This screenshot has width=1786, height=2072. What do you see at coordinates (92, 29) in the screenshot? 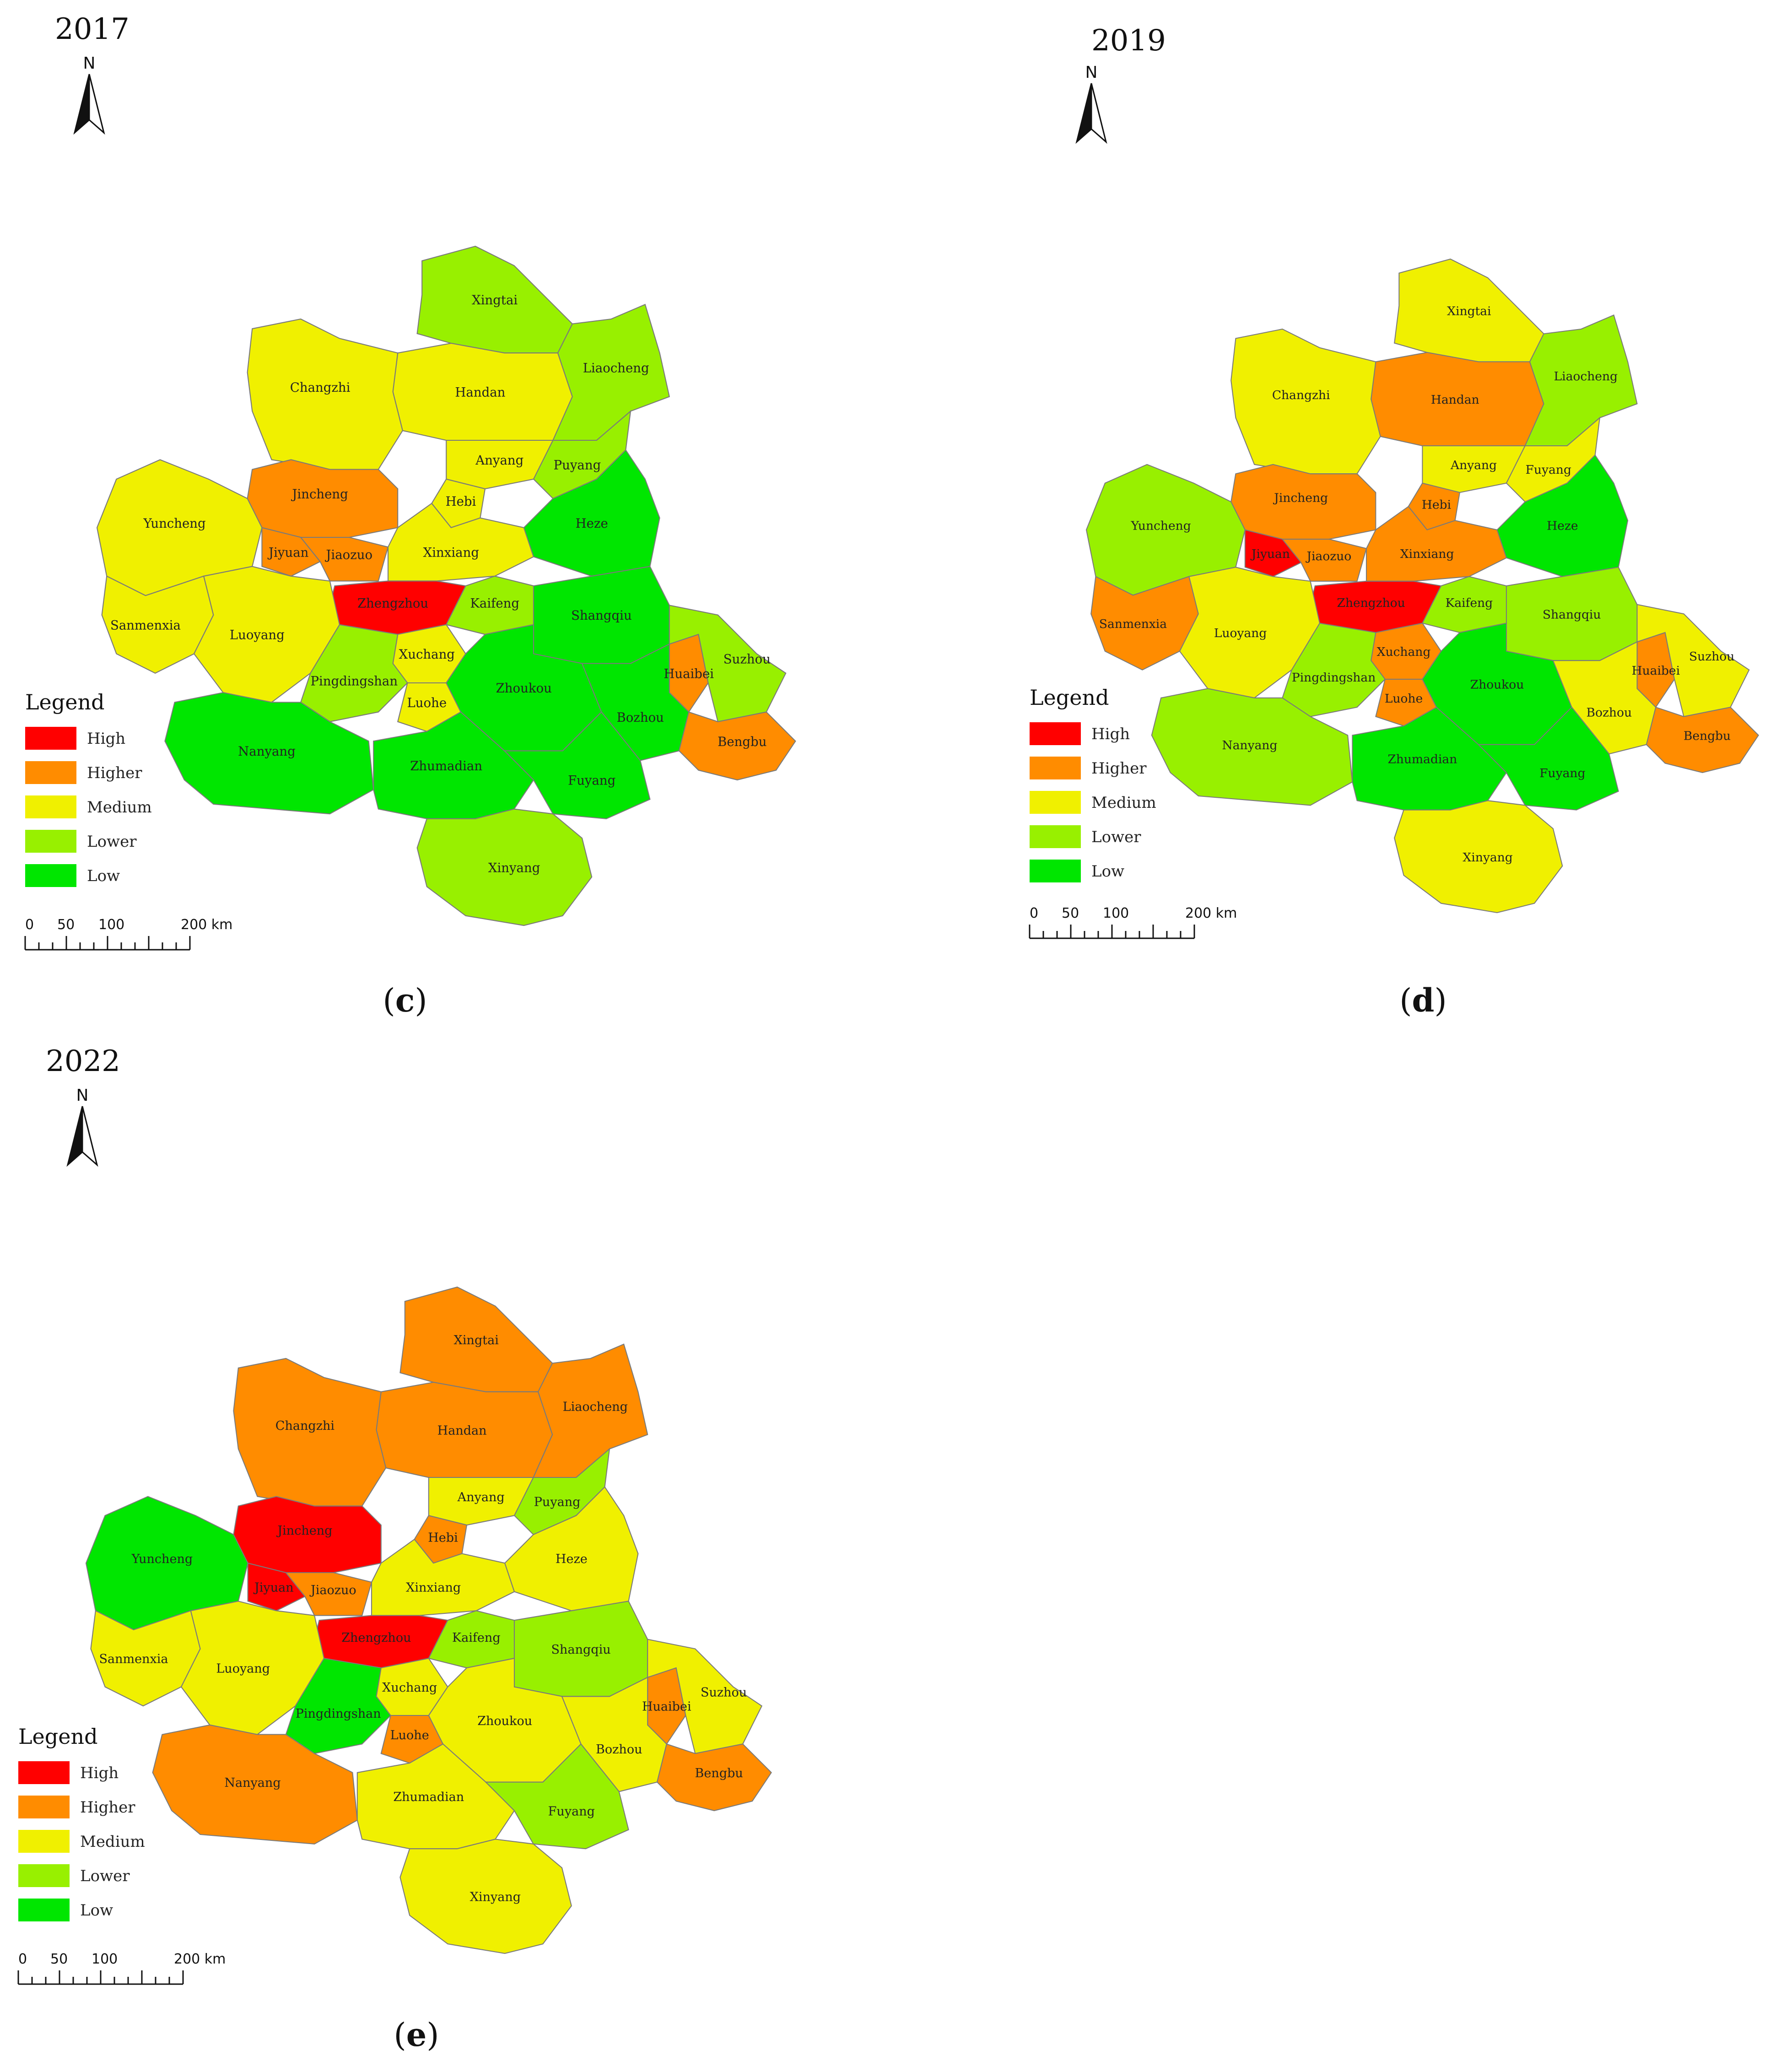
I see `panel-year-title: 2017` at bounding box center [92, 29].